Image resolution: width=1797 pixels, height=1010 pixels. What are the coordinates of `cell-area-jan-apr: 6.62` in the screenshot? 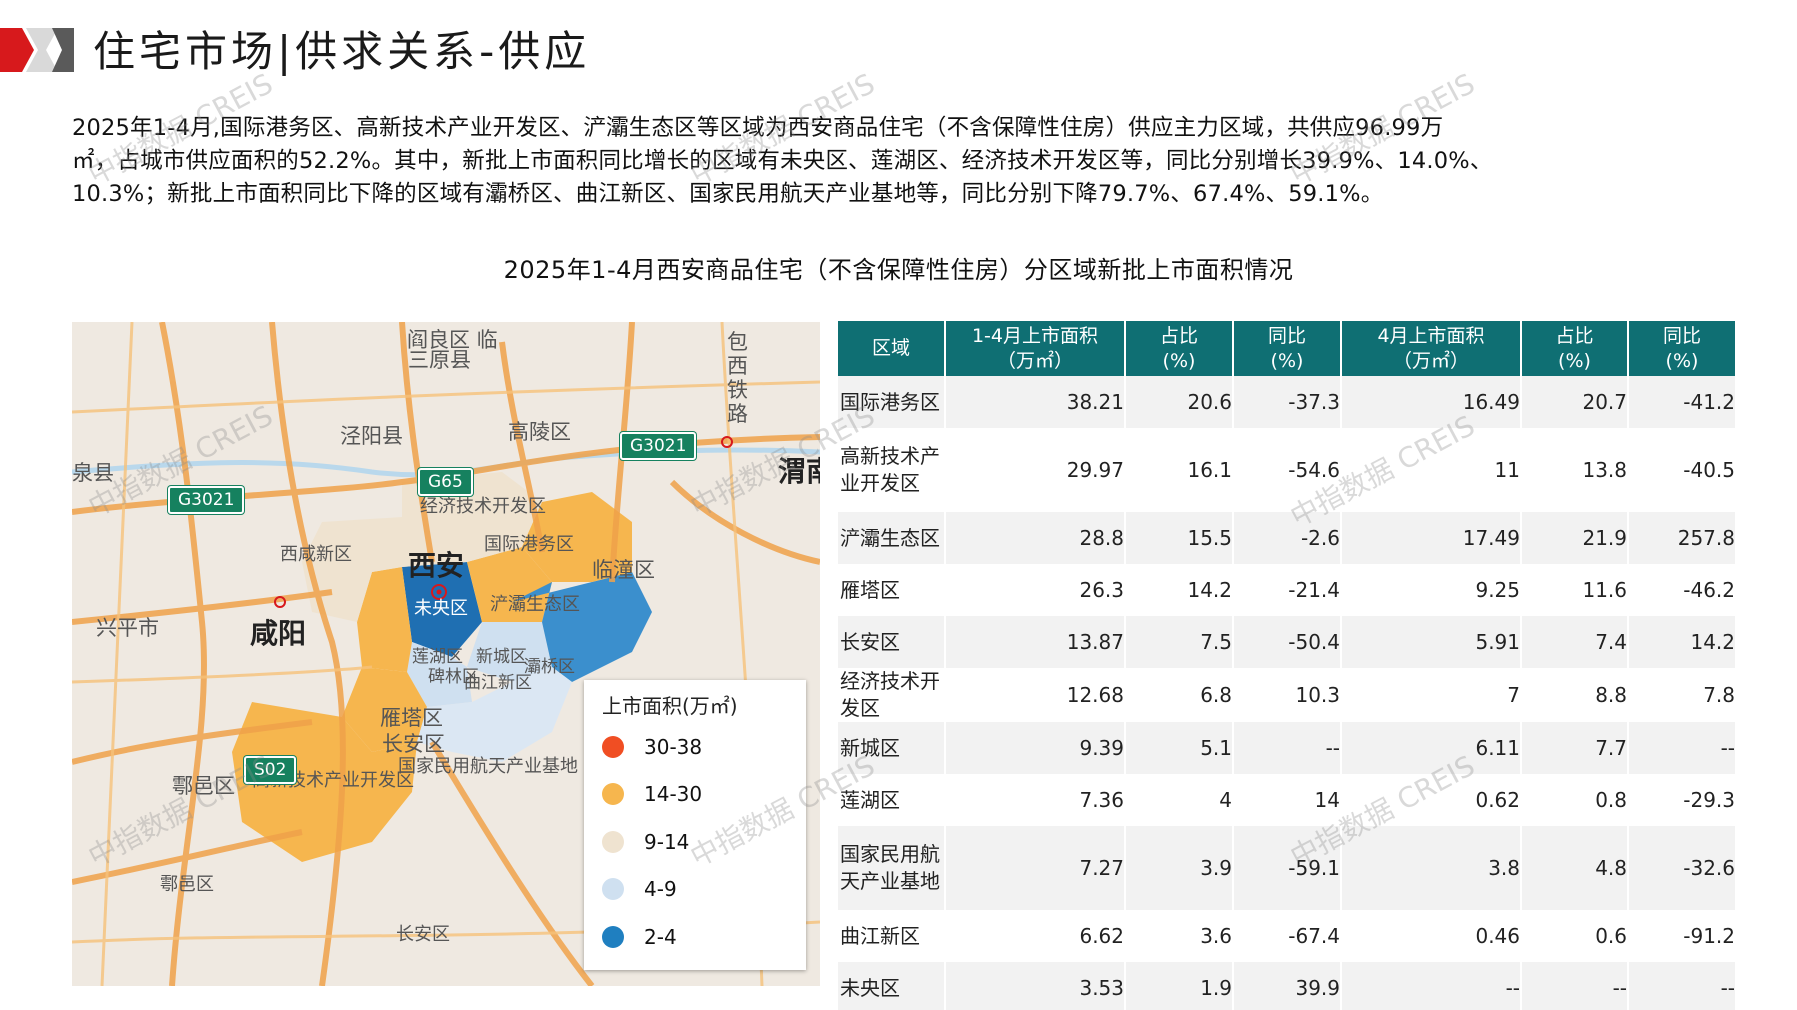 It's located at (1035, 936).